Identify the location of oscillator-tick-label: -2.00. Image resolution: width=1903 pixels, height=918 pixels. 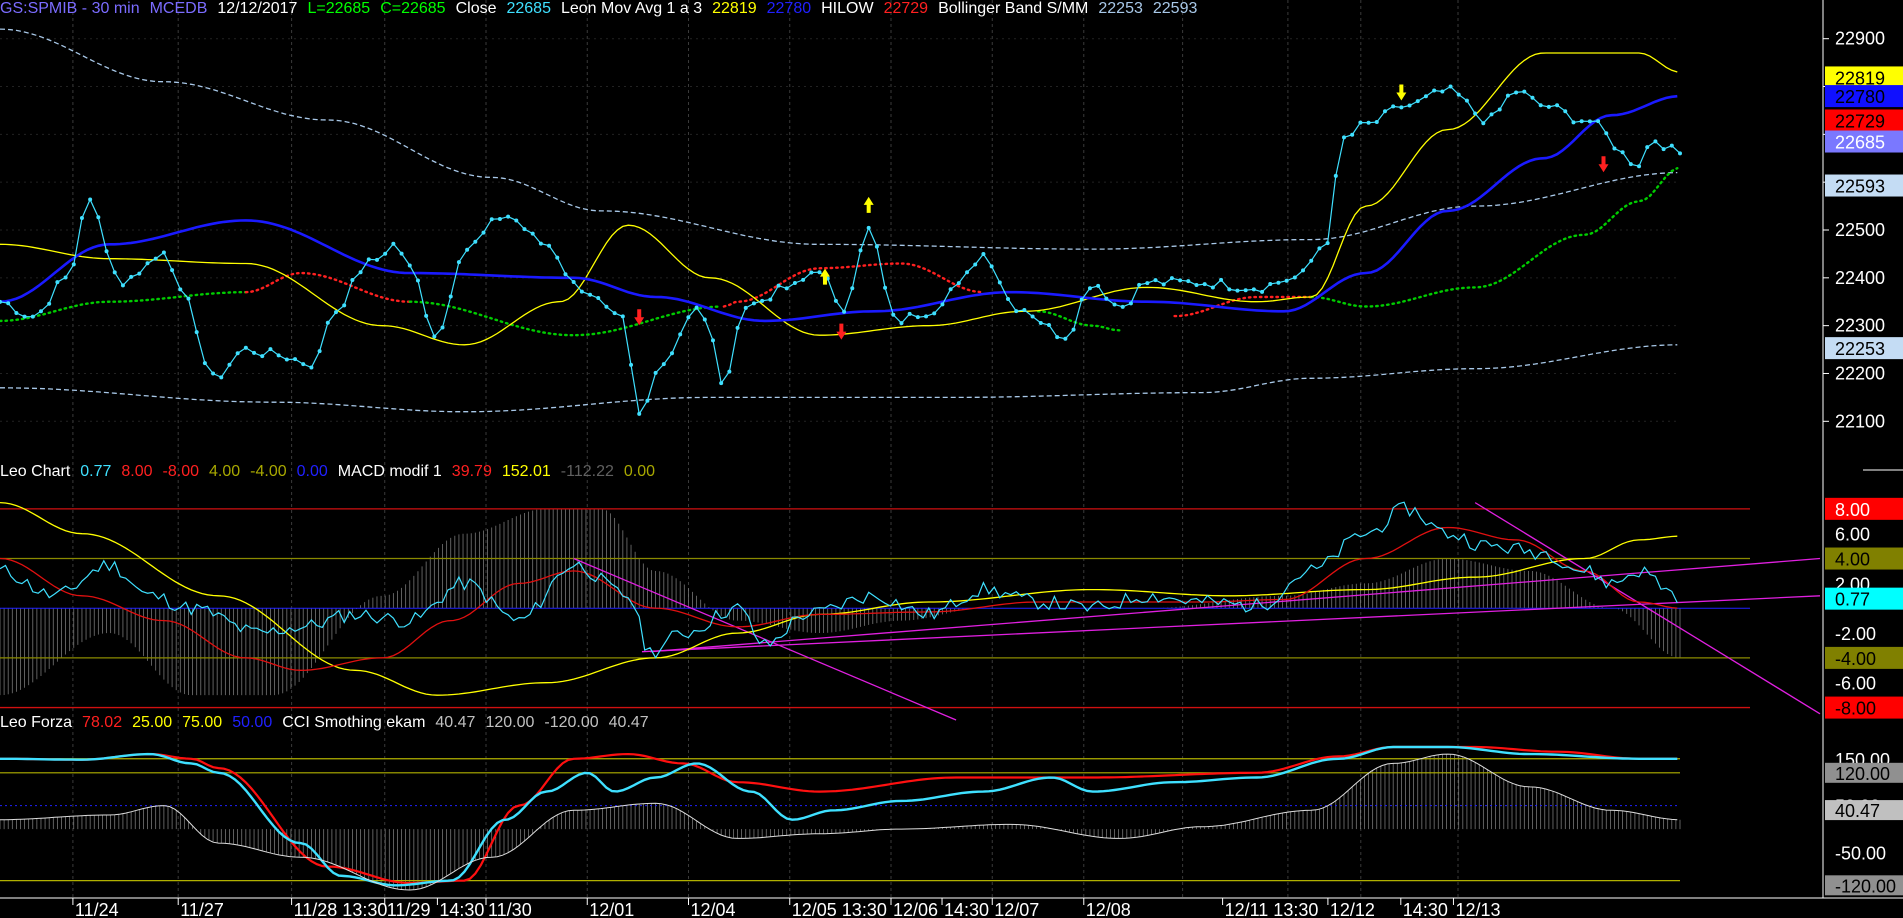
(1855, 634).